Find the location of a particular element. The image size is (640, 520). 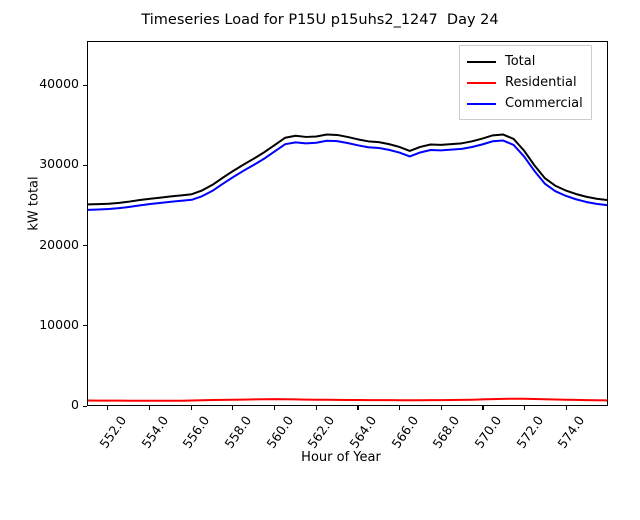

x-tick-label: 558.0 is located at coordinates (238, 432).